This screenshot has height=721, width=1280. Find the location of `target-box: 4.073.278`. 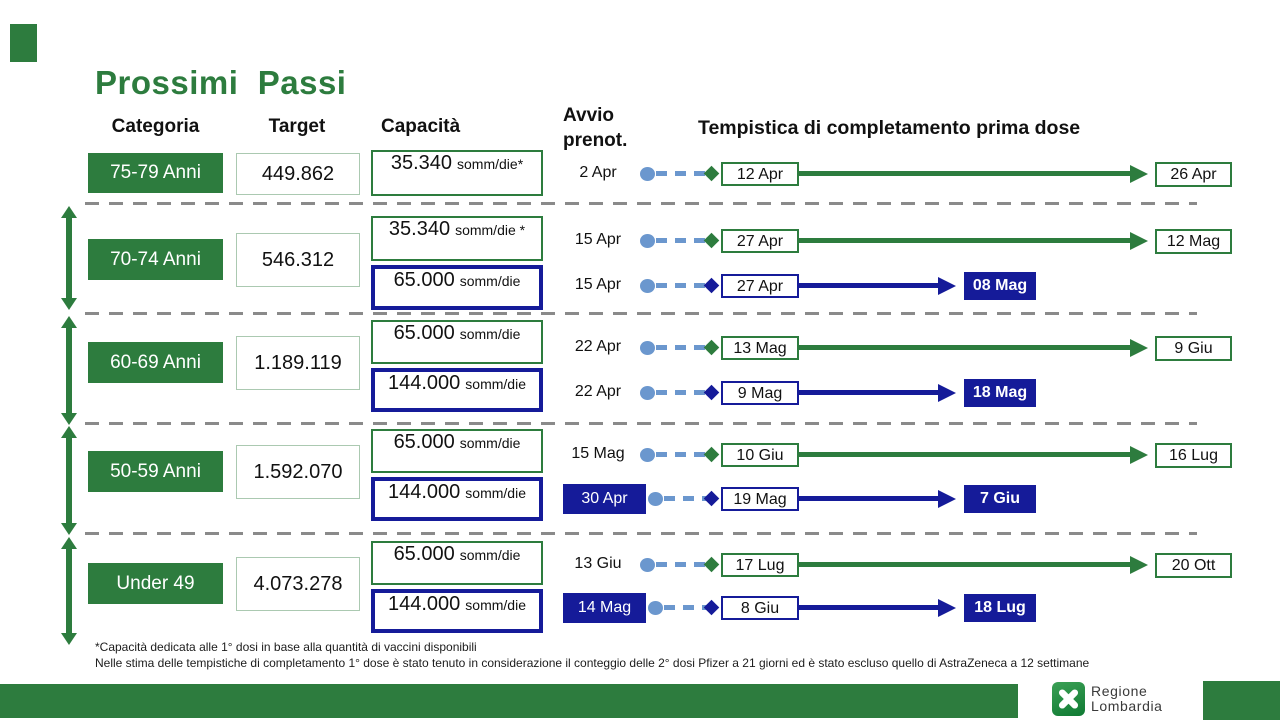

target-box: 4.073.278 is located at coordinates (298, 584).